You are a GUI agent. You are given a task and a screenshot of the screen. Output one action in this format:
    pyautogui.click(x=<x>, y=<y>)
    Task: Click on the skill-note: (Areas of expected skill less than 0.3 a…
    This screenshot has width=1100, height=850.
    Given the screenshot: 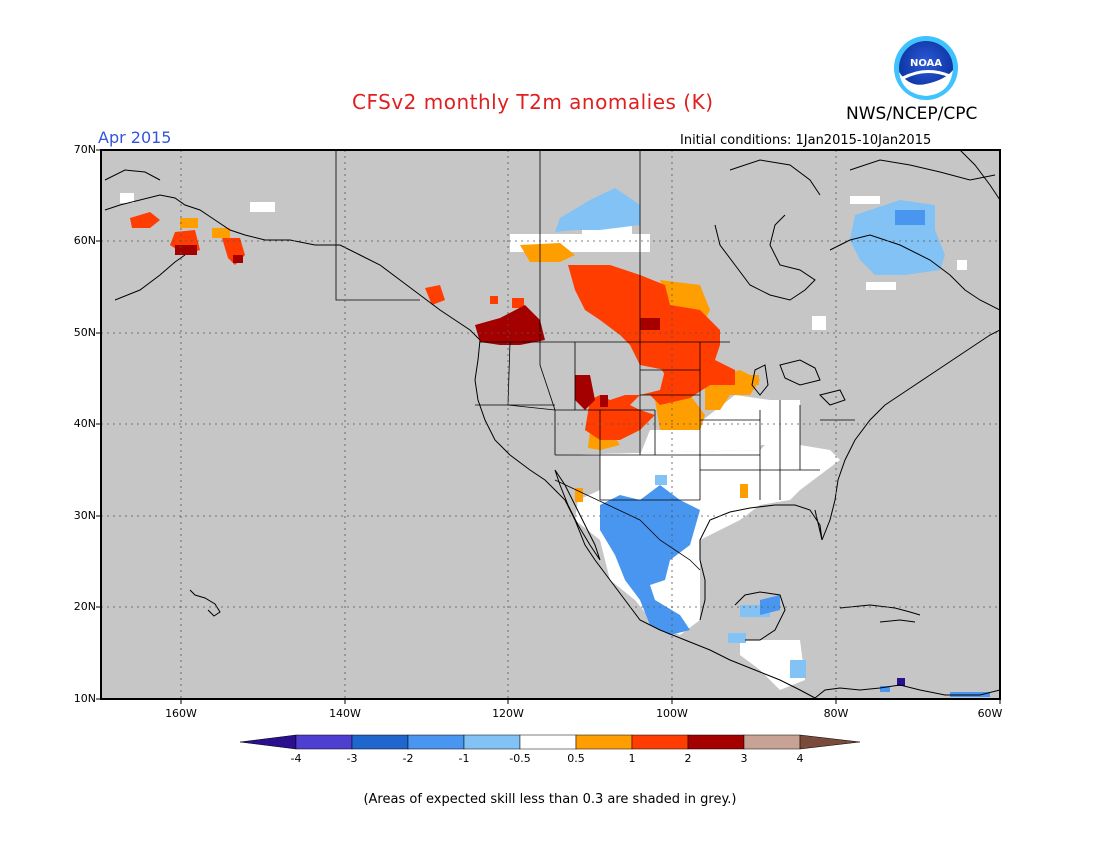 What is the action you would take?
    pyautogui.click(x=550, y=799)
    